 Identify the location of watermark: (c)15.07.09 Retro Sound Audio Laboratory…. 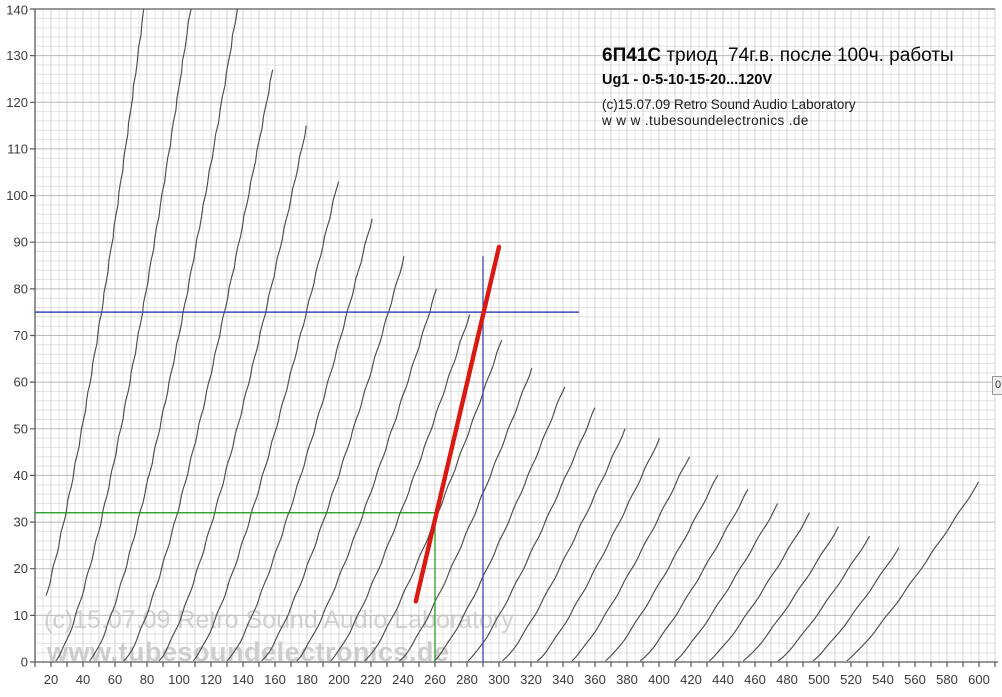
(279, 636).